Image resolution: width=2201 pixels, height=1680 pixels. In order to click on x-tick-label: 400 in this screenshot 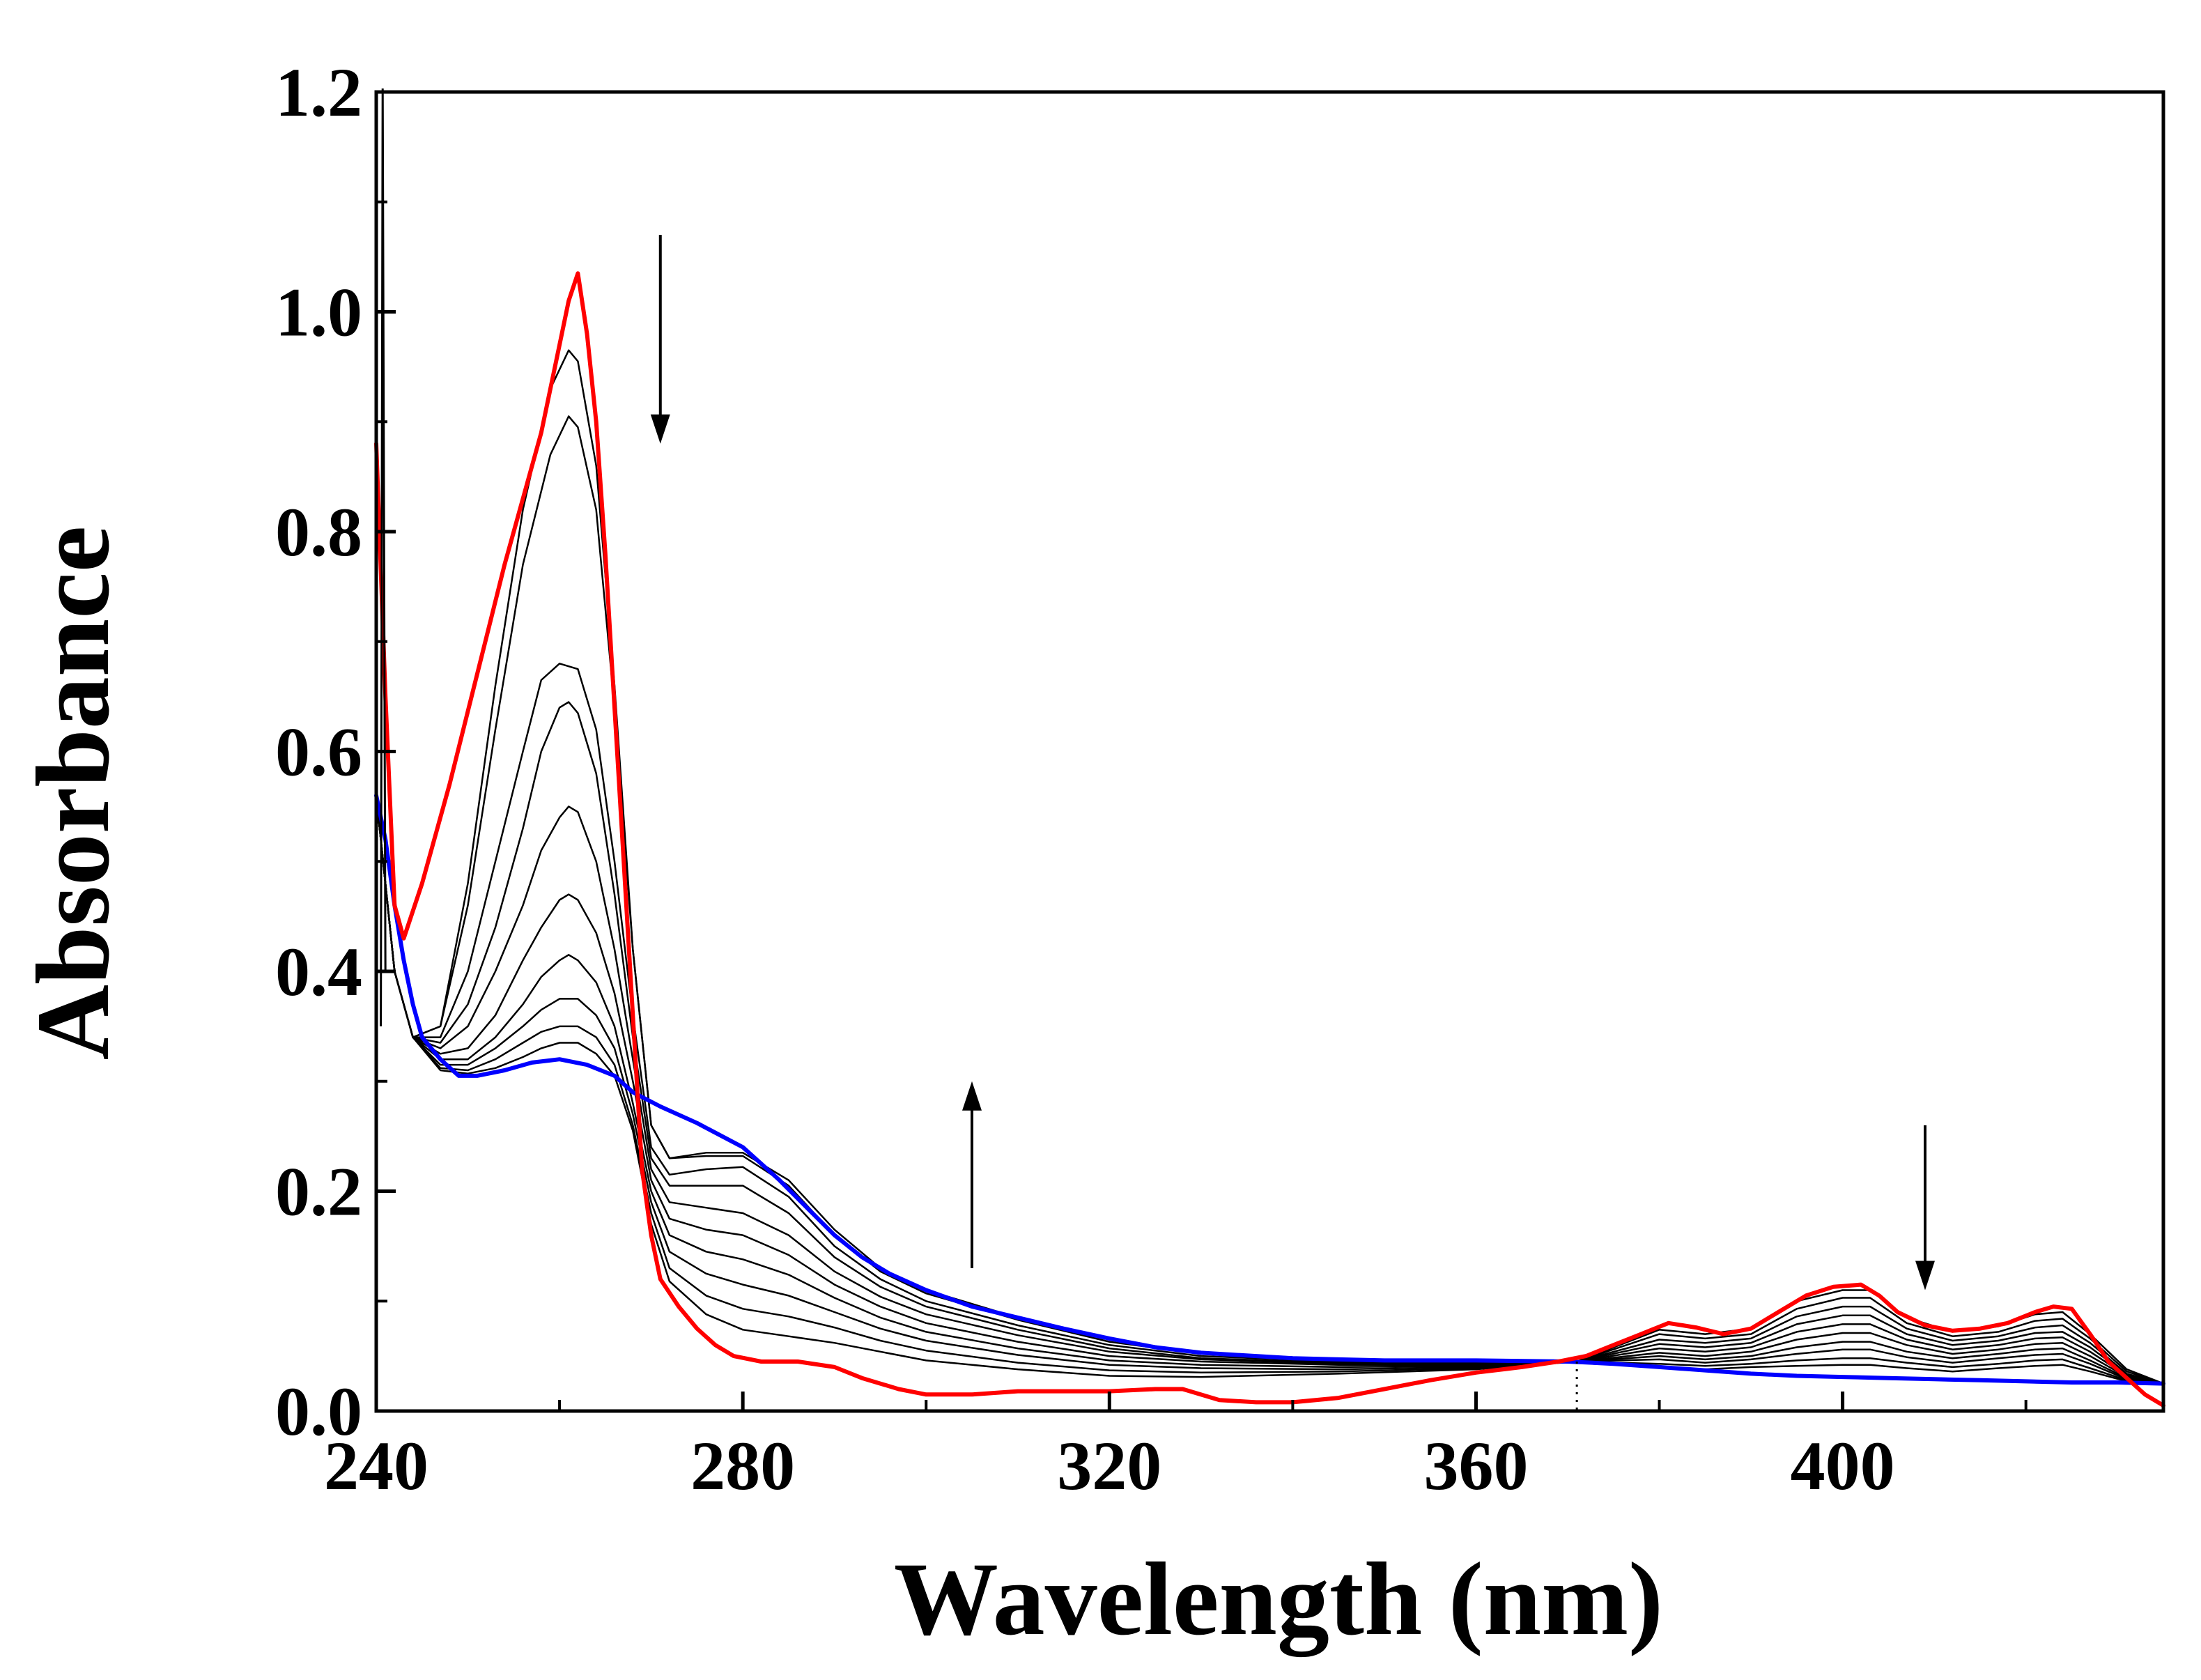, I will do `click(1843, 1465)`.